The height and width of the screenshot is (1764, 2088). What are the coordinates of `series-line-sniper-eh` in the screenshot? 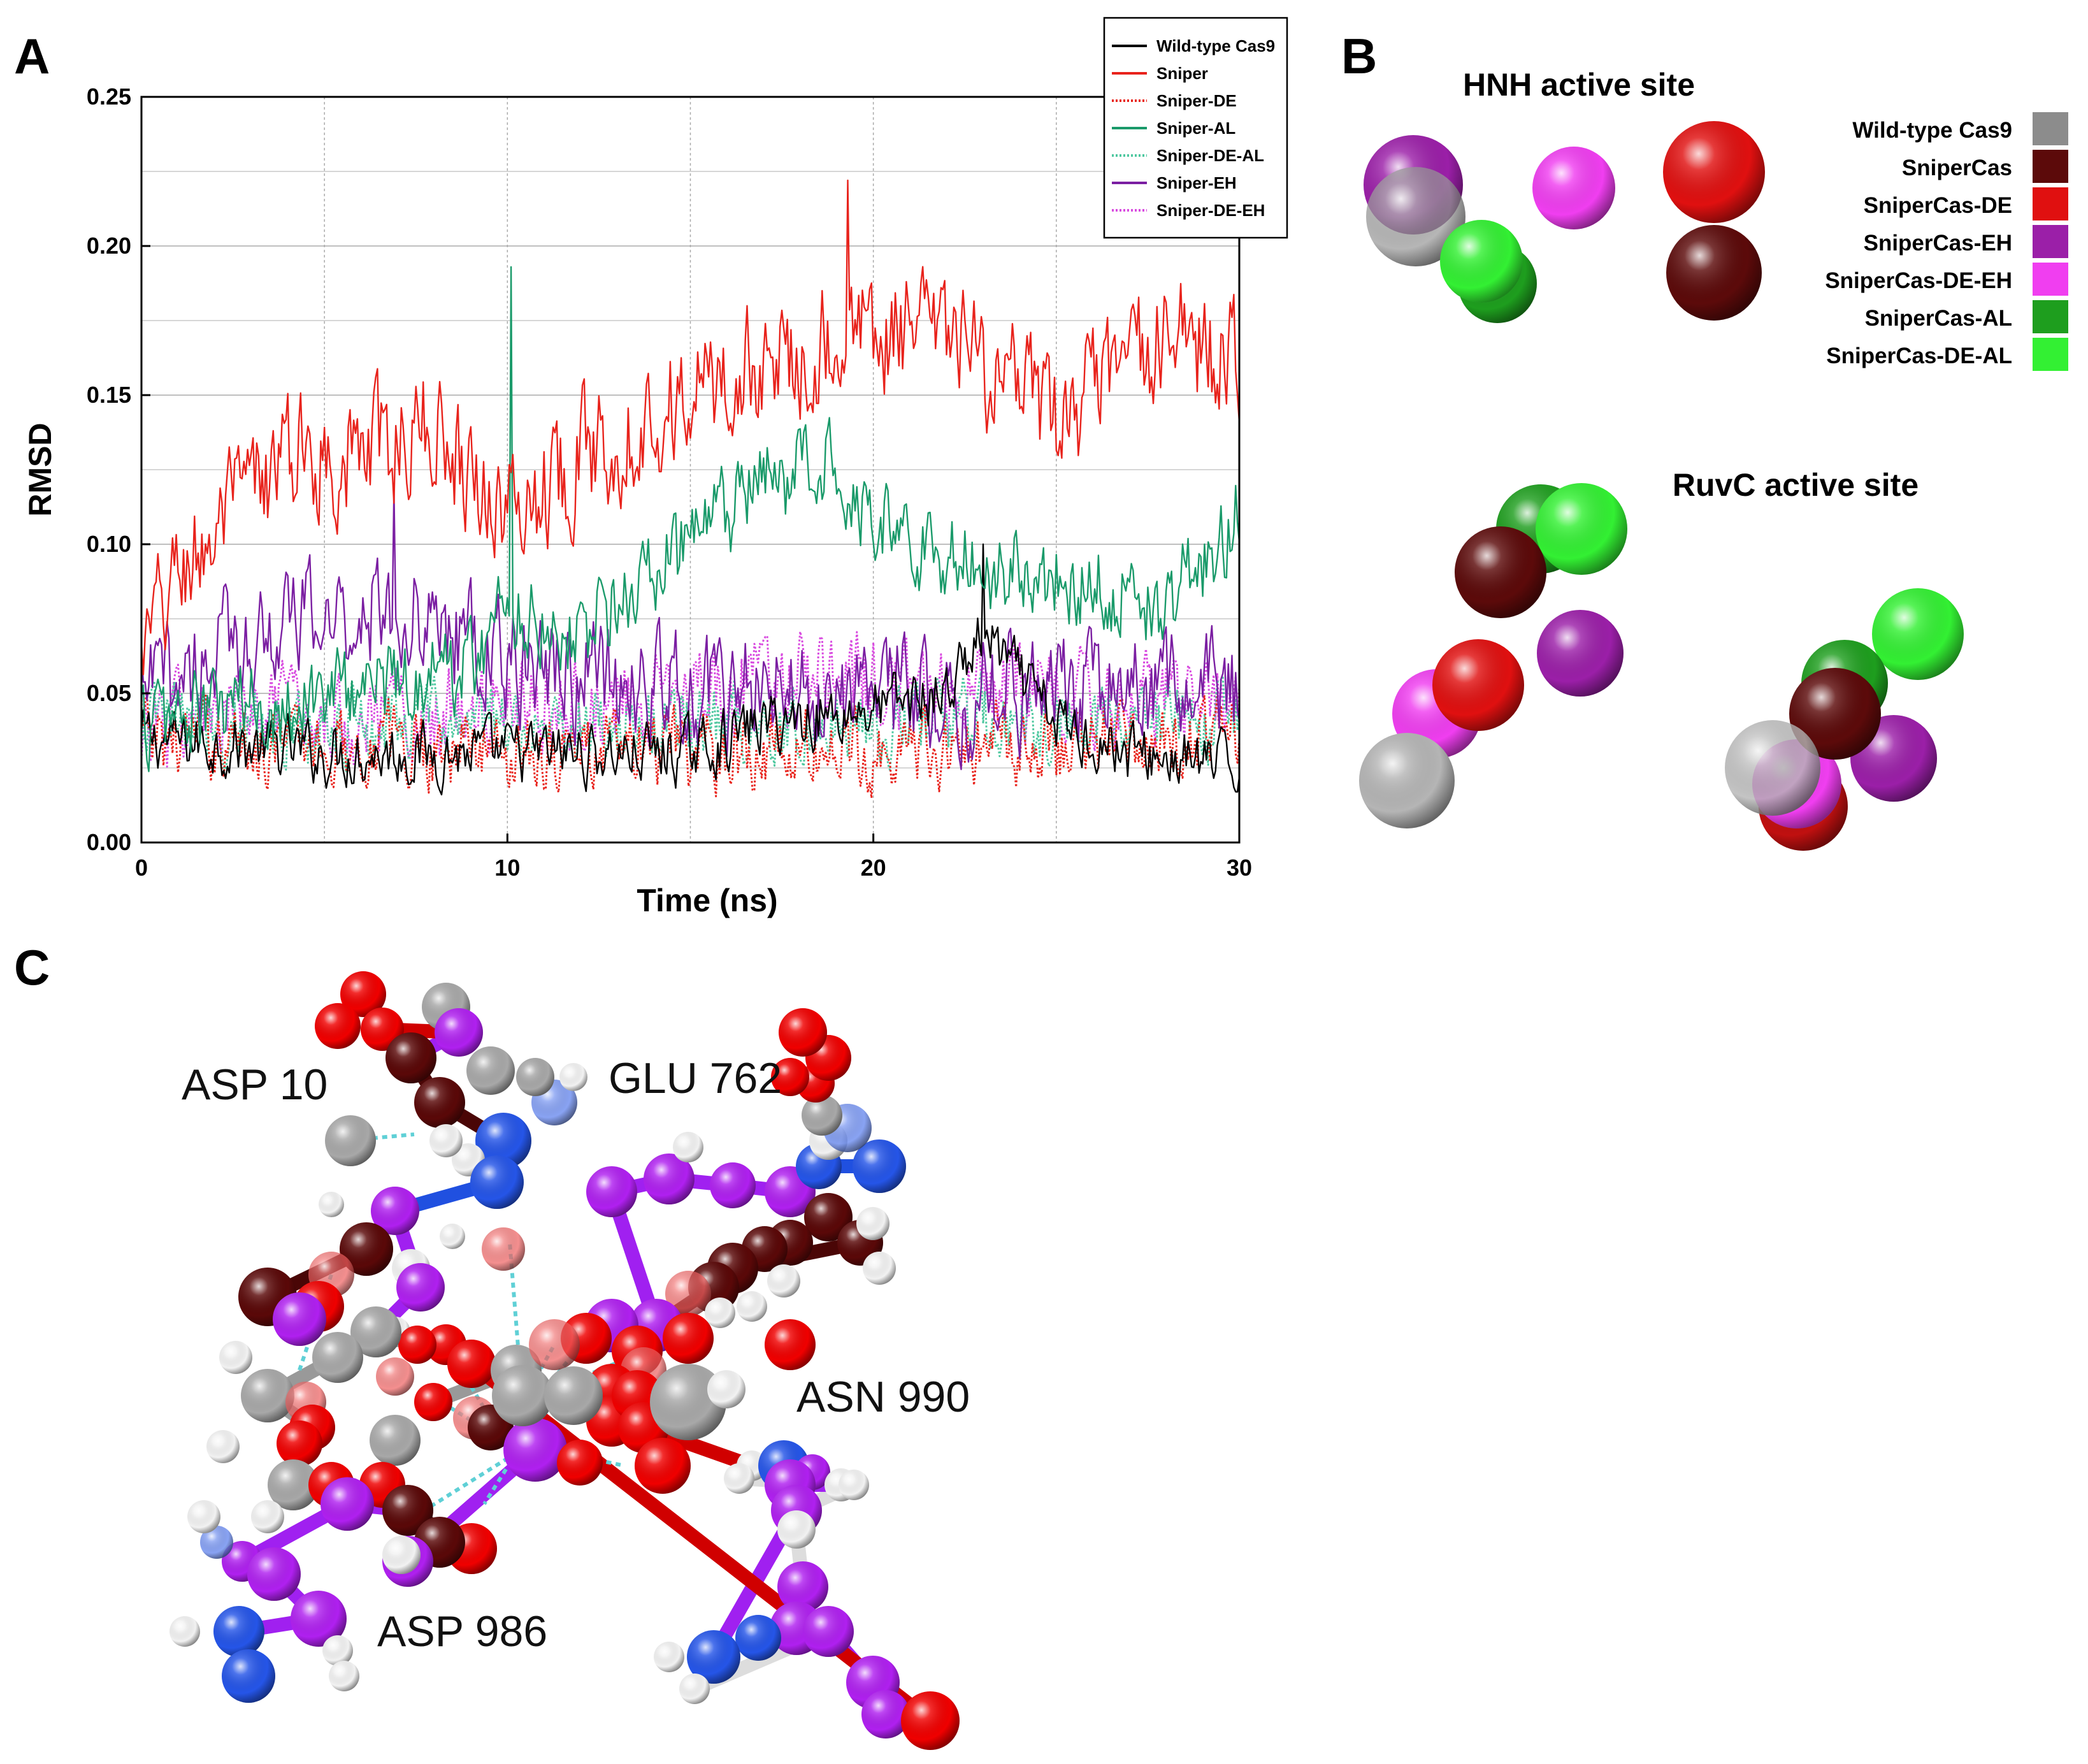 It's located at (690, 629).